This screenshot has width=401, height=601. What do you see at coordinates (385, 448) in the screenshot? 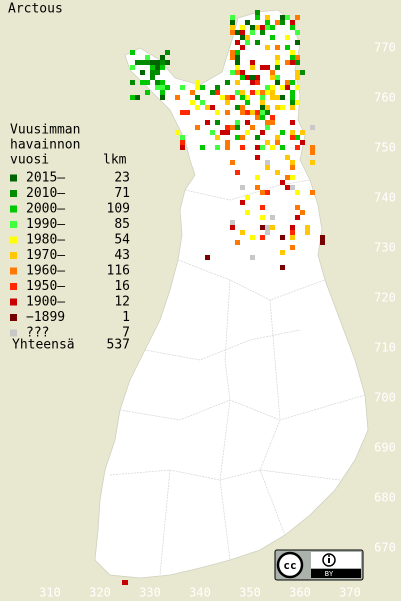
I see `y-coordinate-label: 690` at bounding box center [385, 448].